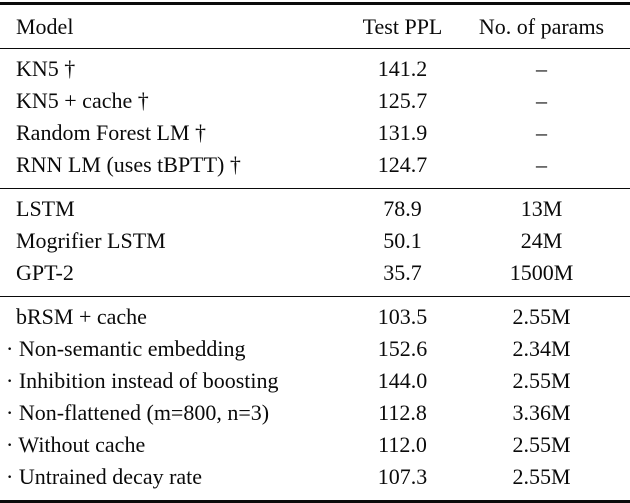  What do you see at coordinates (315, 349) in the screenshot?
I see `table-row-ablation: · Non-semantic embedding 152.6 2.34M` at bounding box center [315, 349].